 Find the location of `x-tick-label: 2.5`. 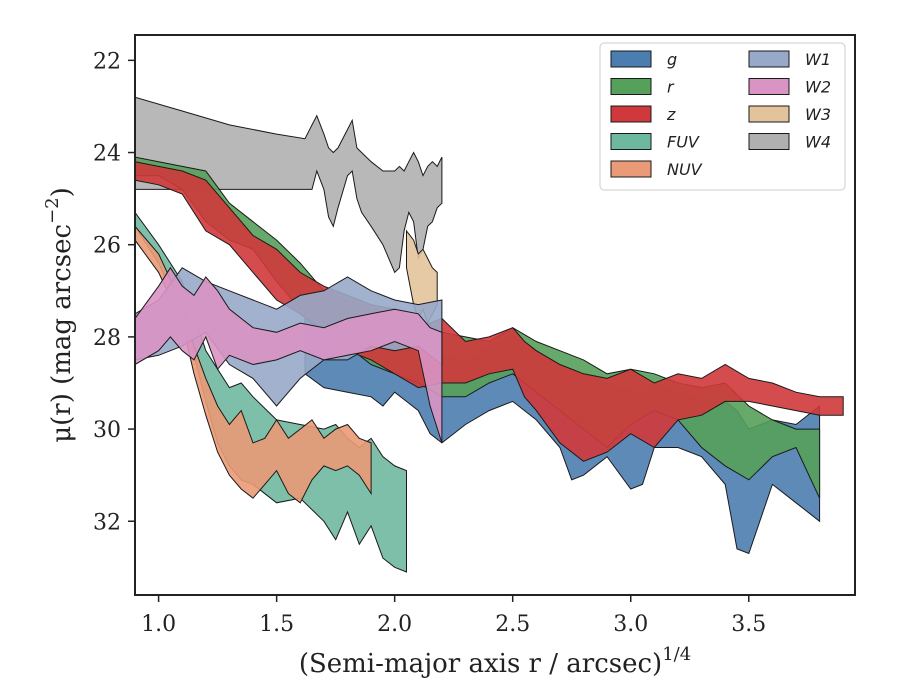

x-tick-label: 2.5 is located at coordinates (512, 624).